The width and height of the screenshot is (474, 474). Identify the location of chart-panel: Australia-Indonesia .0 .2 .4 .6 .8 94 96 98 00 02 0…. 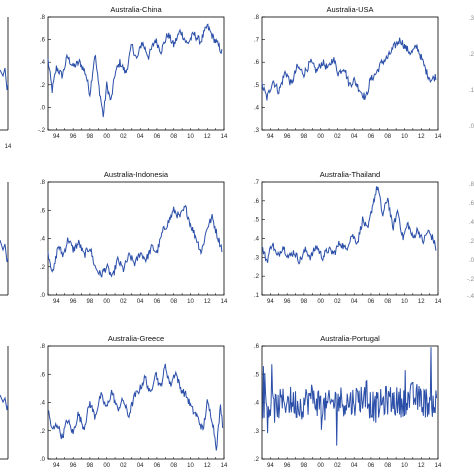
(134, 237).